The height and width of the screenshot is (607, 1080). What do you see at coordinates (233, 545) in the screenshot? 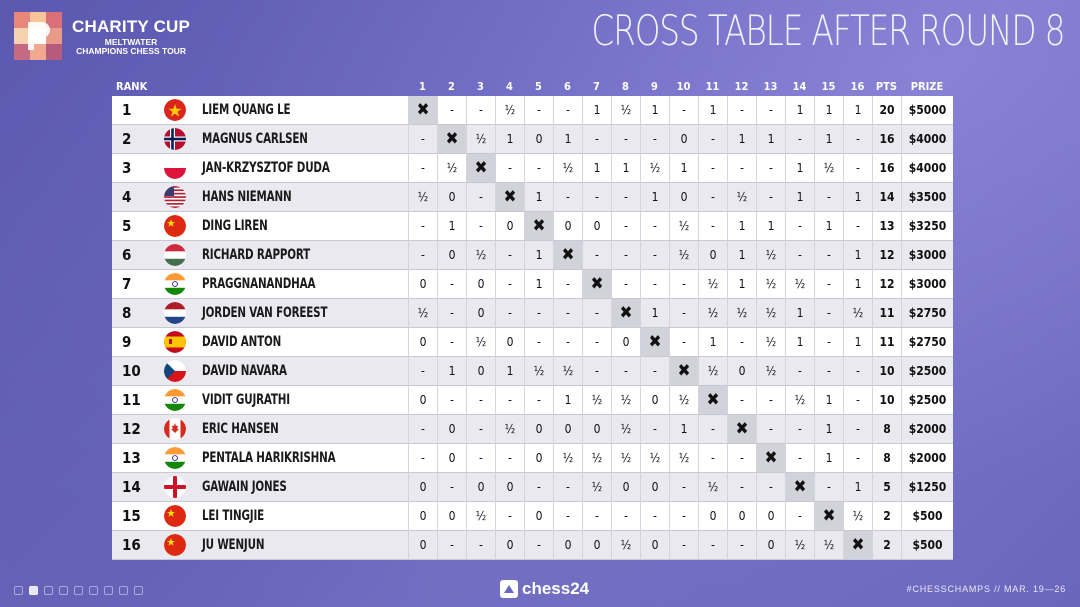
I see `player-name: JU WENJUN` at bounding box center [233, 545].